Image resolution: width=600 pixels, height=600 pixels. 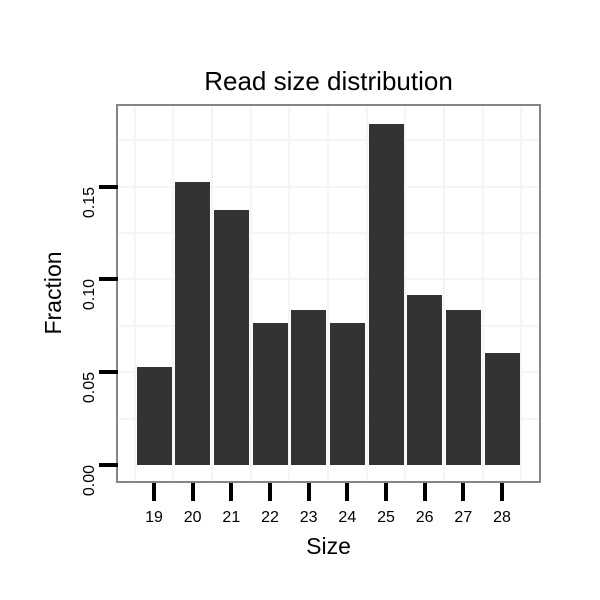 What do you see at coordinates (270, 517) in the screenshot?
I see `x-tick-label-22: 22` at bounding box center [270, 517].